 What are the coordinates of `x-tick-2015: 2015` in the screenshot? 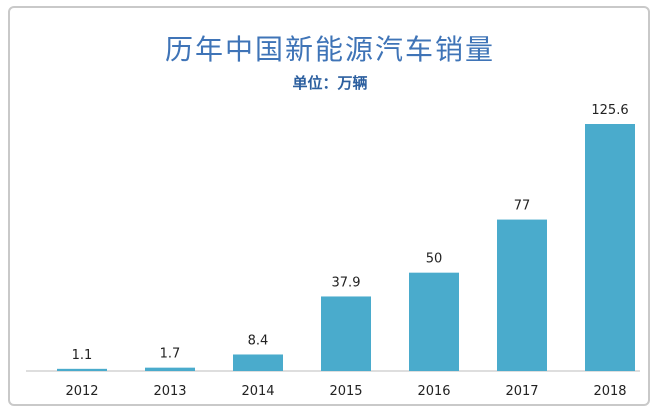 It's located at (345, 391).